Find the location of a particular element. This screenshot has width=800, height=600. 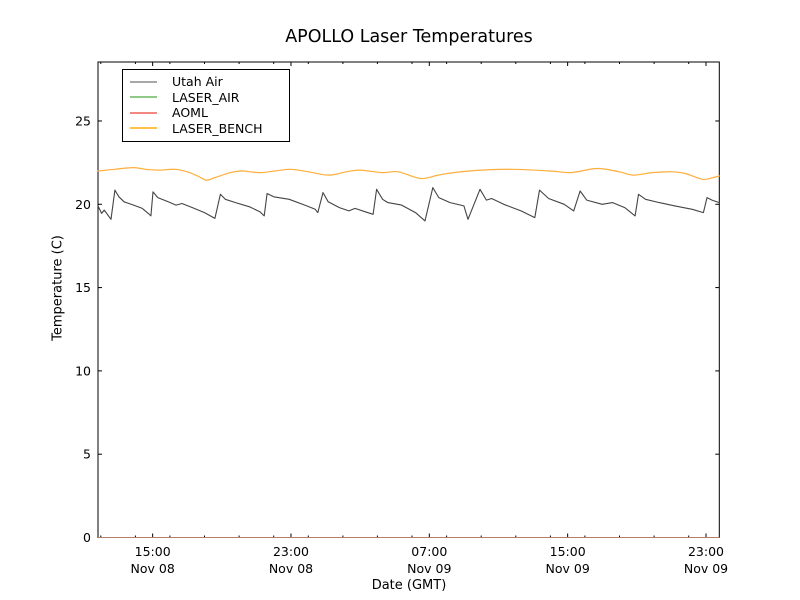

legend-label: AOML is located at coordinates (190, 113).